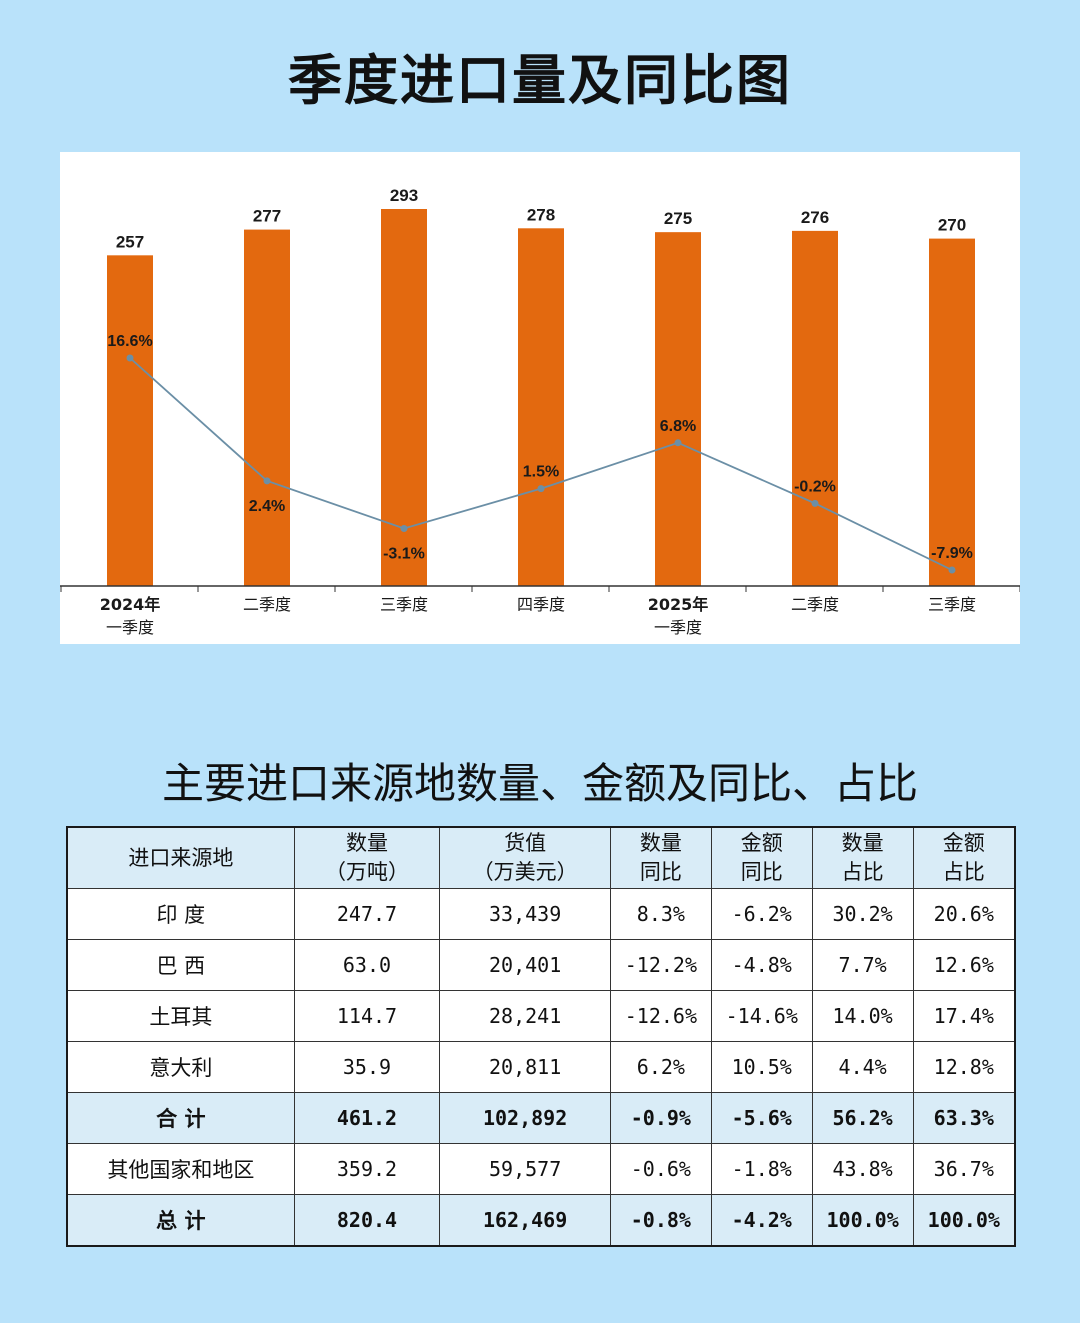 The width and height of the screenshot is (1080, 1323). What do you see at coordinates (660, 914) in the screenshot?
I see `table-cell: 8.3%` at bounding box center [660, 914].